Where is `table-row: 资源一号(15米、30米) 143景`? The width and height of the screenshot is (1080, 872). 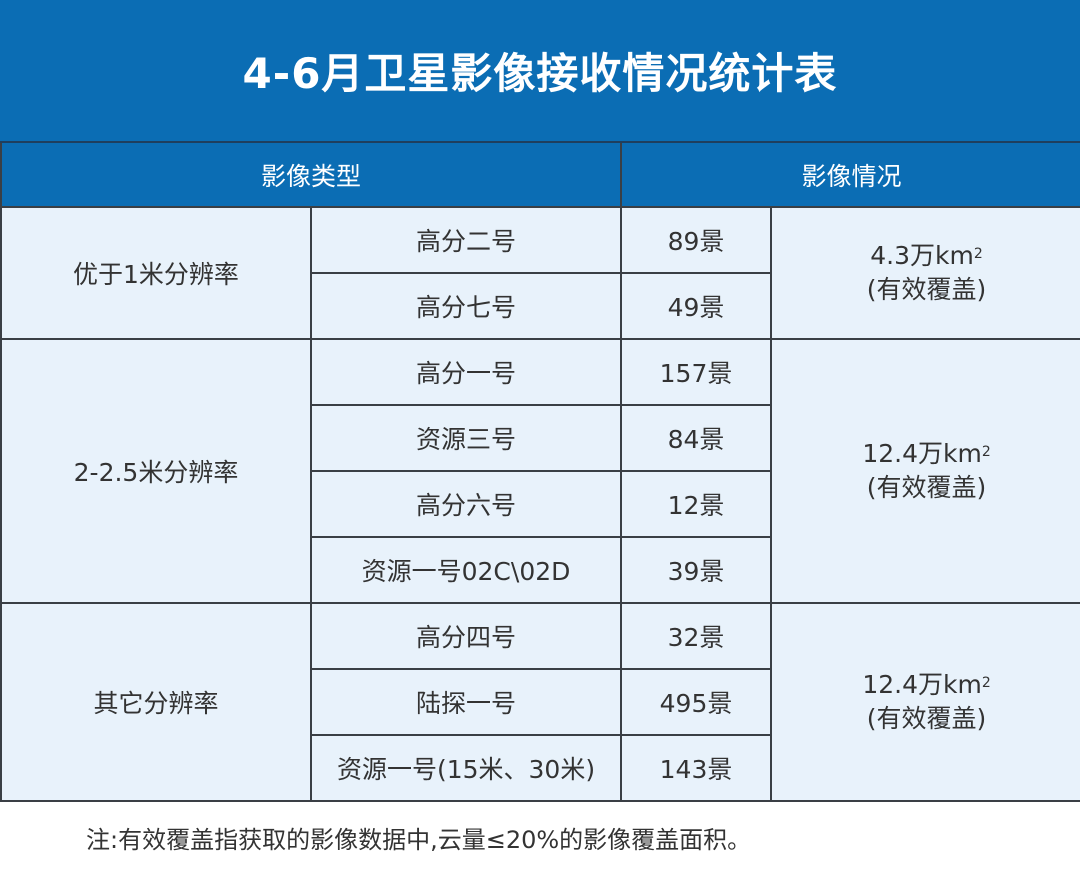 table-row: 资源一号(15米、30米) 143景 is located at coordinates (540, 768).